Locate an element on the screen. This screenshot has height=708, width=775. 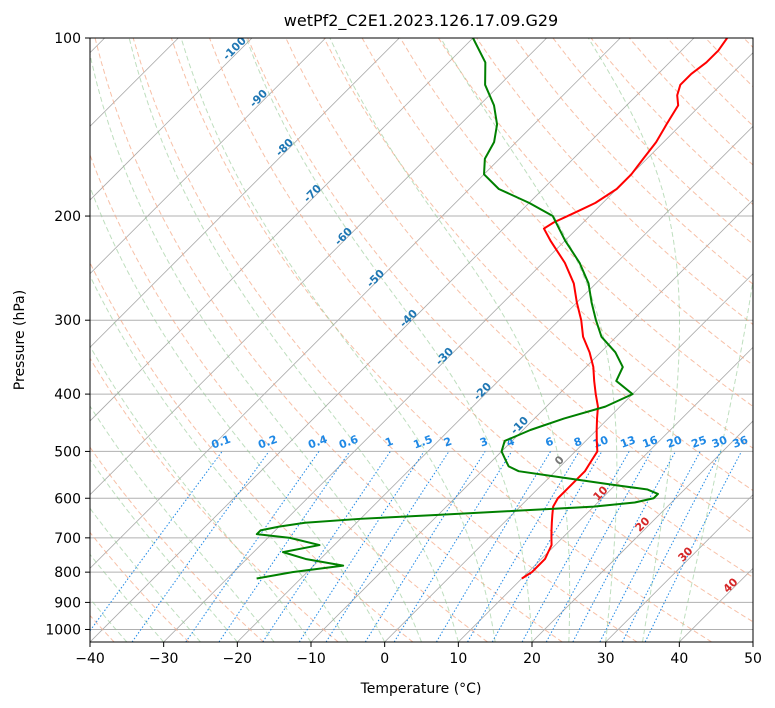
mixing-ratio-label: 0.1 is located at coordinates (221, 442).